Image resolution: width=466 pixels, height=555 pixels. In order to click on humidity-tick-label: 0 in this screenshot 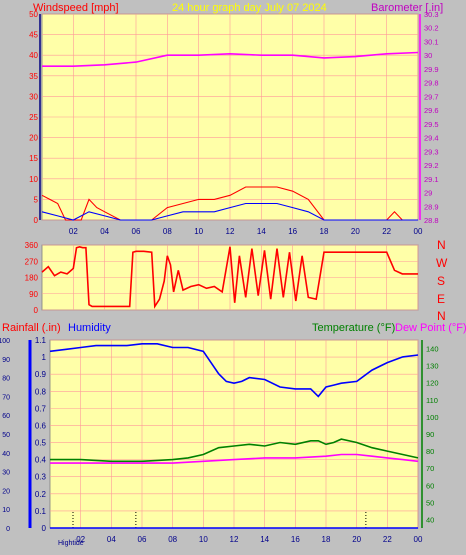, I will do `click(8, 529)`.